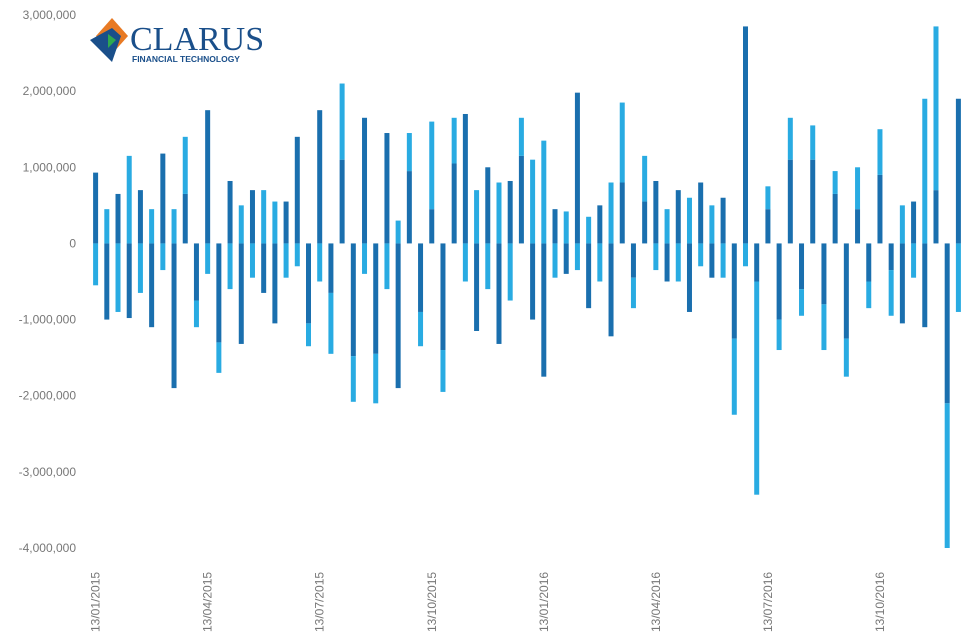  Describe the element at coordinates (320, 602) in the screenshot. I see `x-tick-label: 13/07/2015` at that location.